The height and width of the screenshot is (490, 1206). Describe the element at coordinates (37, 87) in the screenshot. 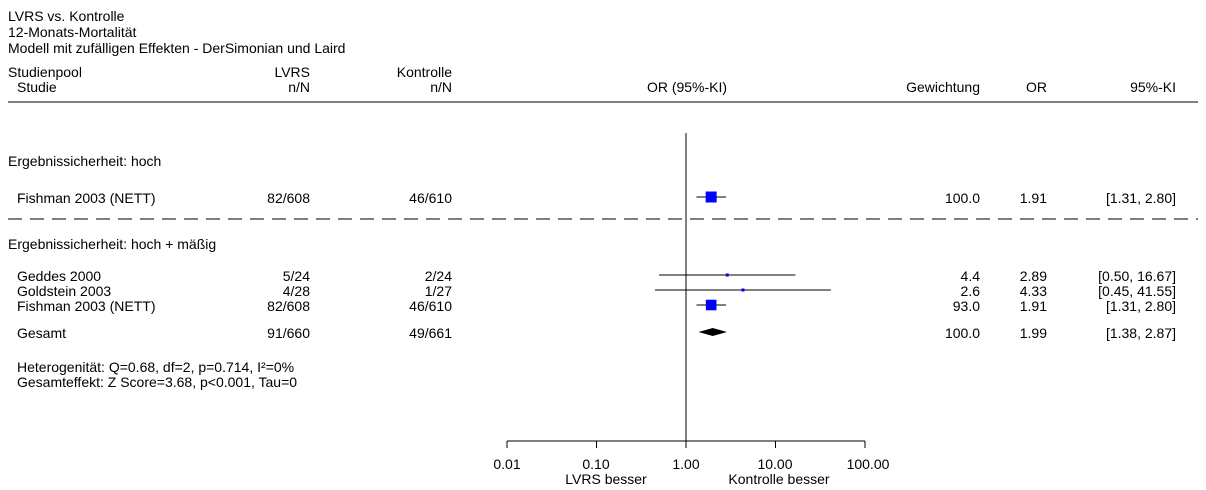

I see `col-header-study: Studie` at that location.